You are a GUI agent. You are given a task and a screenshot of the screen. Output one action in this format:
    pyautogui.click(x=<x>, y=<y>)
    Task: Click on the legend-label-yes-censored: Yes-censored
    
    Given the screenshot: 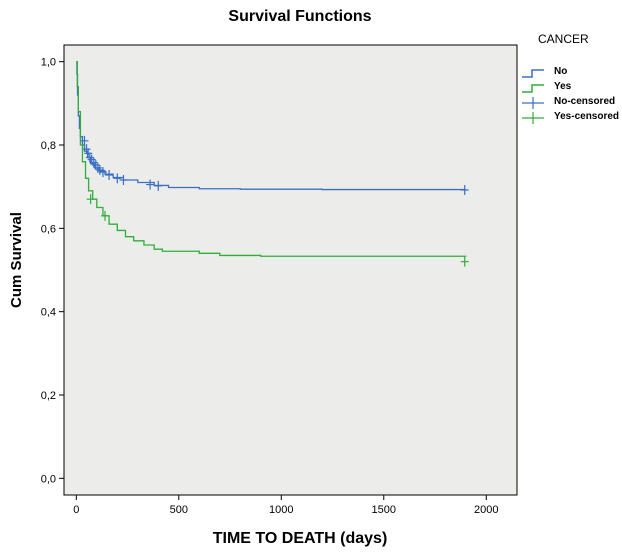 What is the action you would take?
    pyautogui.click(x=587, y=116)
    